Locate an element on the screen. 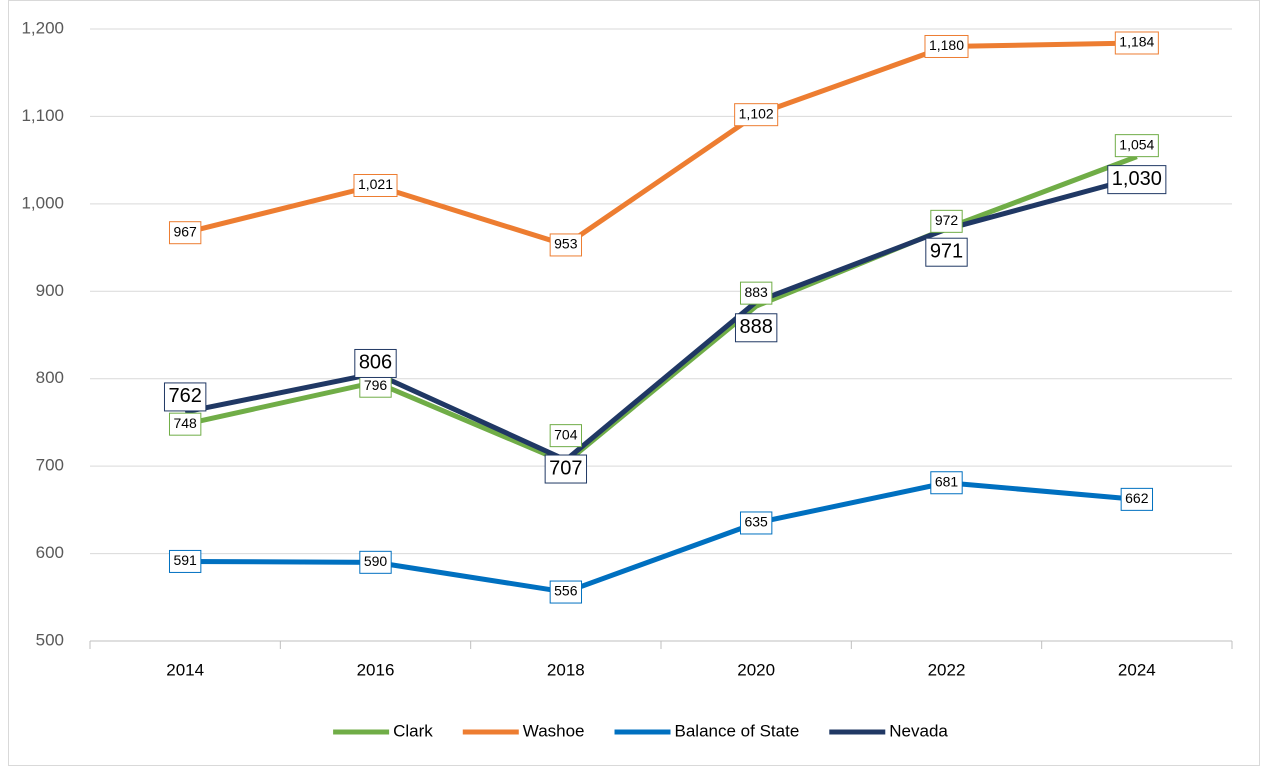 The height and width of the screenshot is (767, 1261). x-tick-label: 2018 is located at coordinates (566, 669).